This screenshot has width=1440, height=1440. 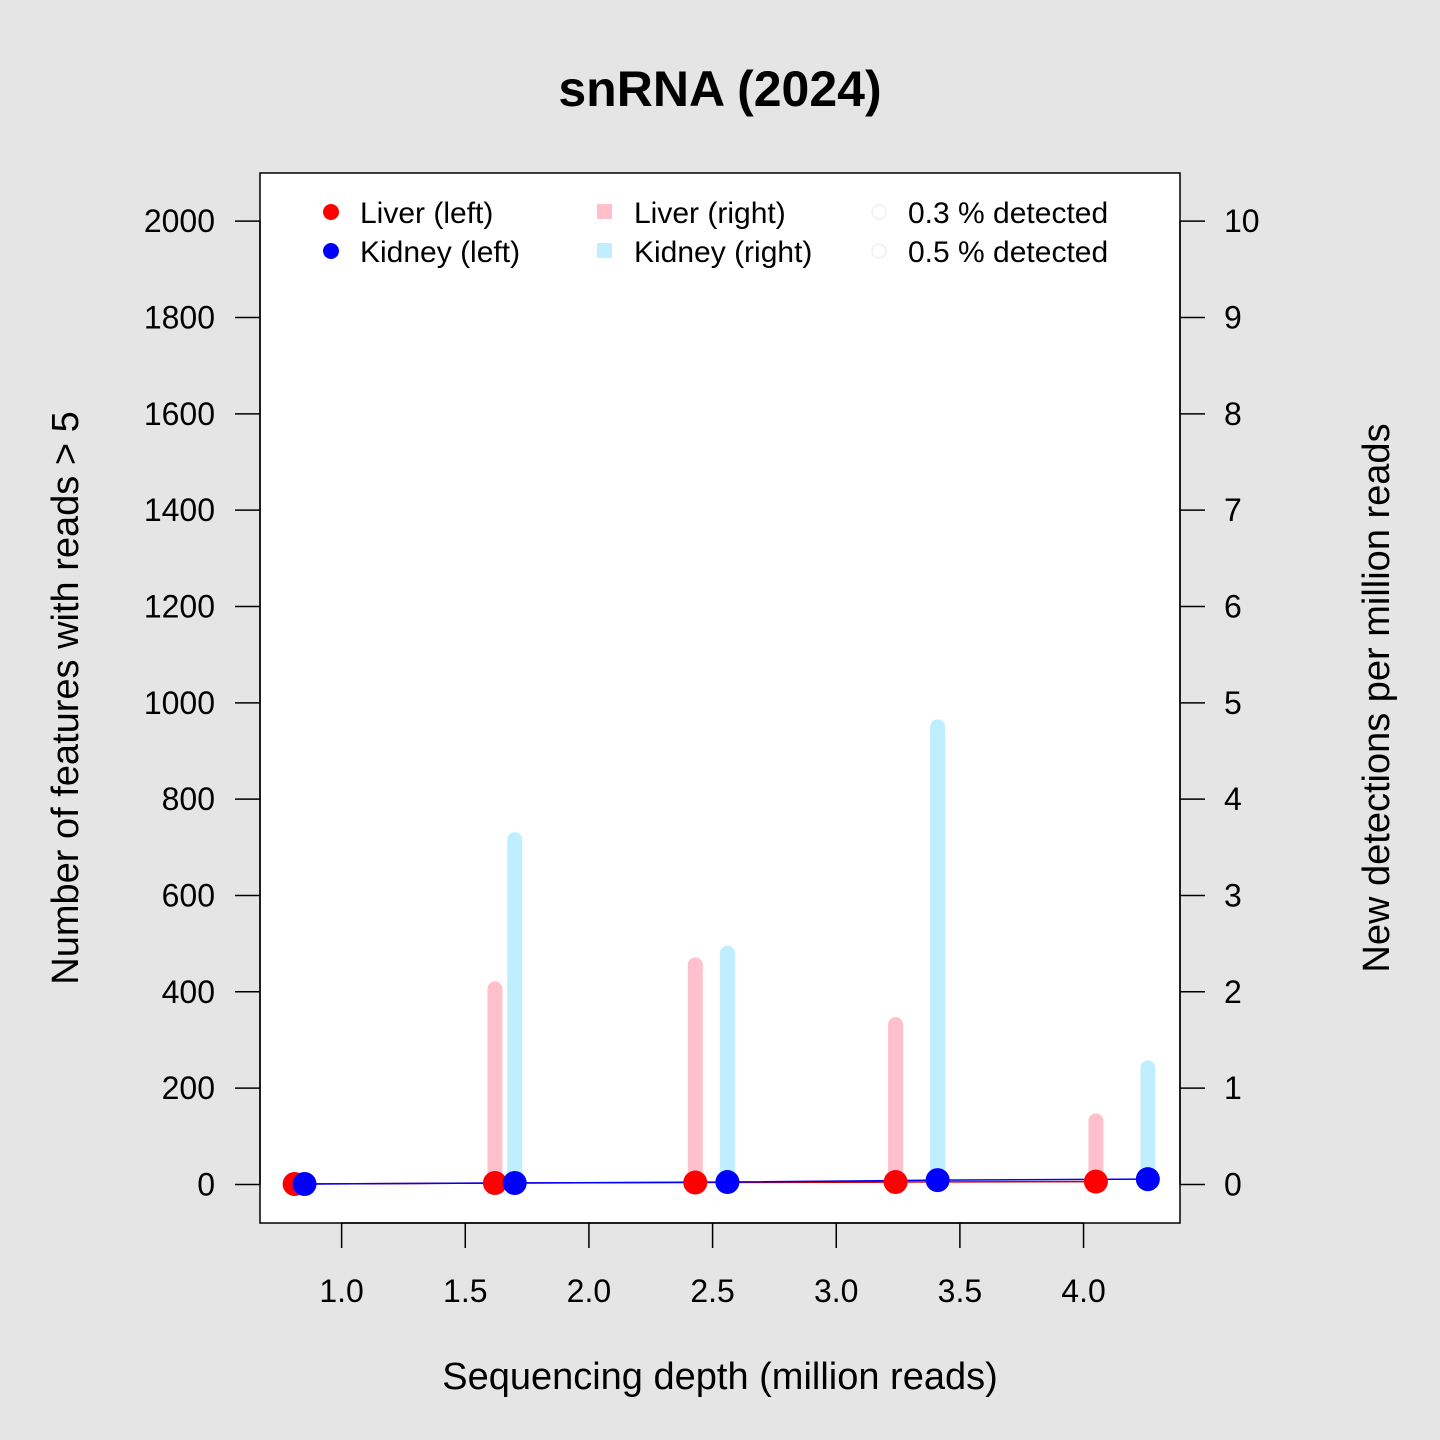 I want to click on legend-marker-kidney-right, so click(x=604, y=250).